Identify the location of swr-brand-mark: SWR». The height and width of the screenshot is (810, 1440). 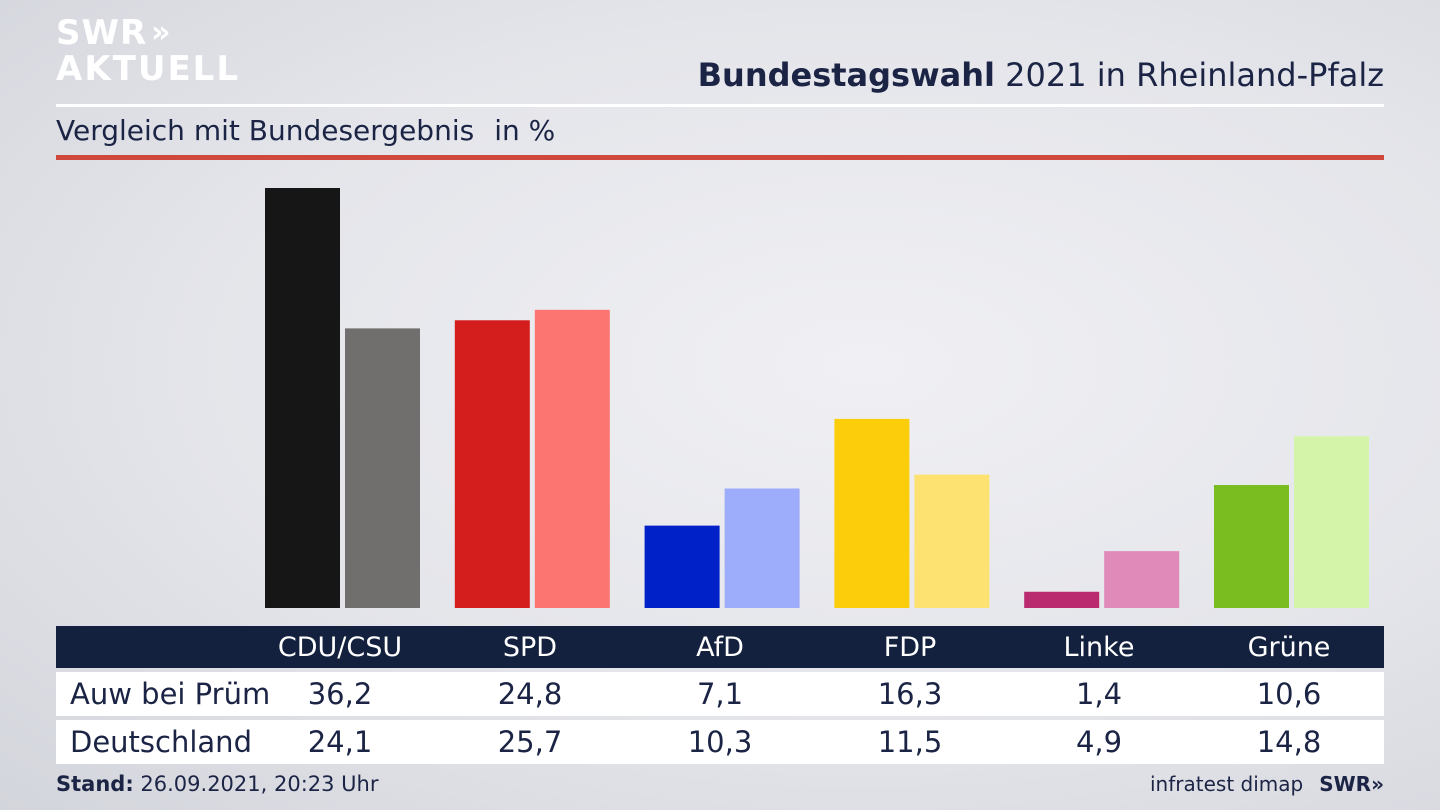
(1351, 784).